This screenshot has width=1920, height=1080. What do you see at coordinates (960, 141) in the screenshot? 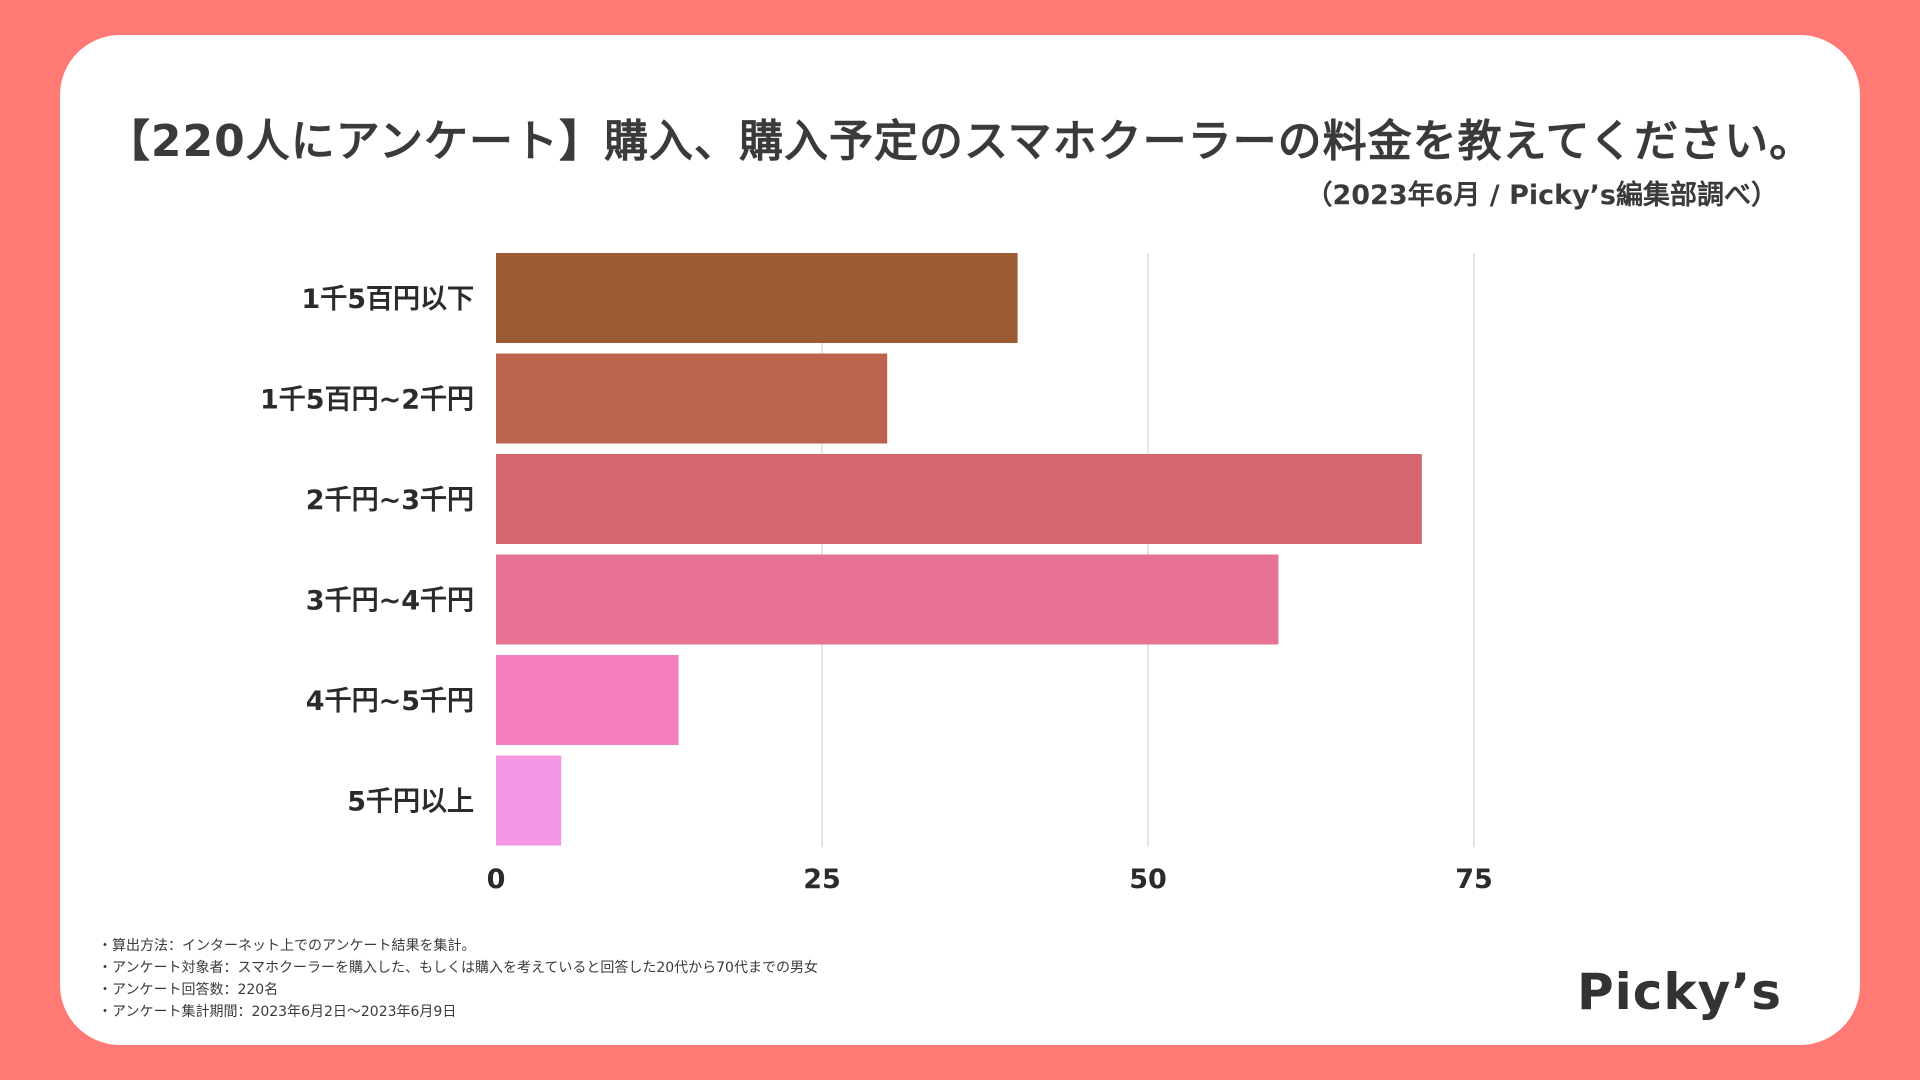
I see `chart-title: 【220人にアンケート】購入、購入予定のスマホクーラーの料金を教えてください。` at bounding box center [960, 141].